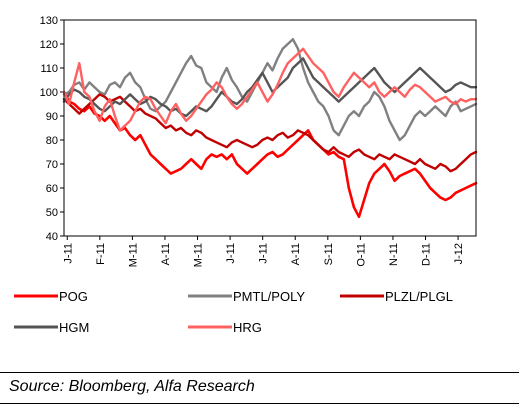 This screenshot has height=418, width=519. I want to click on series-line-hgm, so click(270, 87).